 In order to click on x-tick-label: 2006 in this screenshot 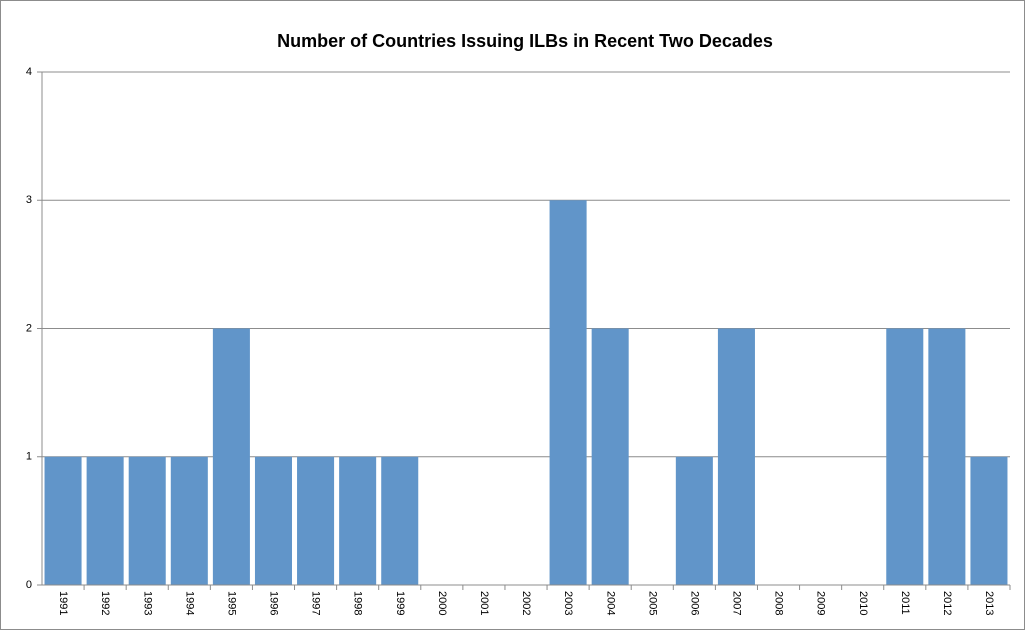, I will do `click(694, 603)`.